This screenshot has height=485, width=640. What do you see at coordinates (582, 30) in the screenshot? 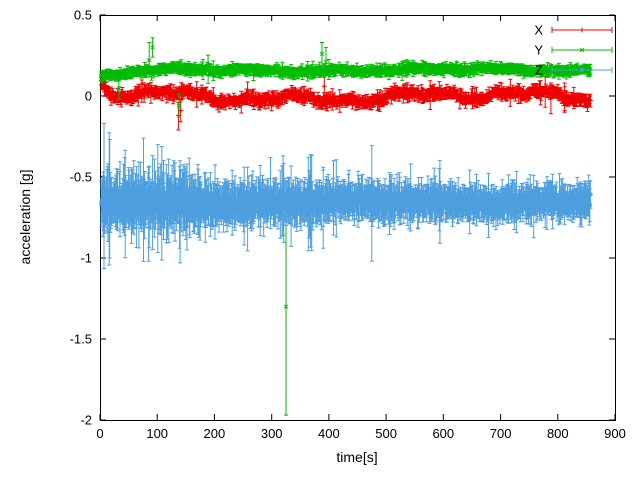
I see `legend-sample-X` at bounding box center [582, 30].